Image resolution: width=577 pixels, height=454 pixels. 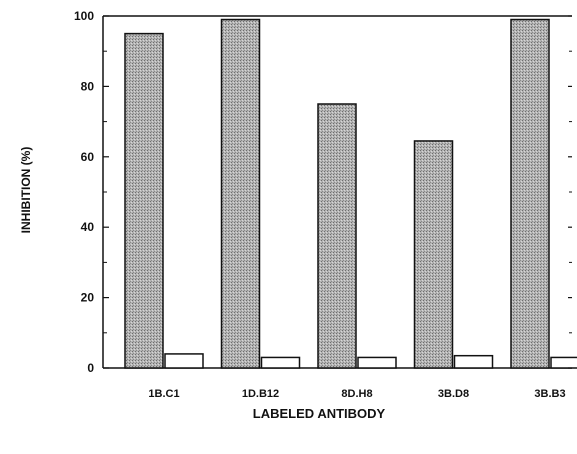 I want to click on y-tick-label: 40, so click(x=88, y=227).